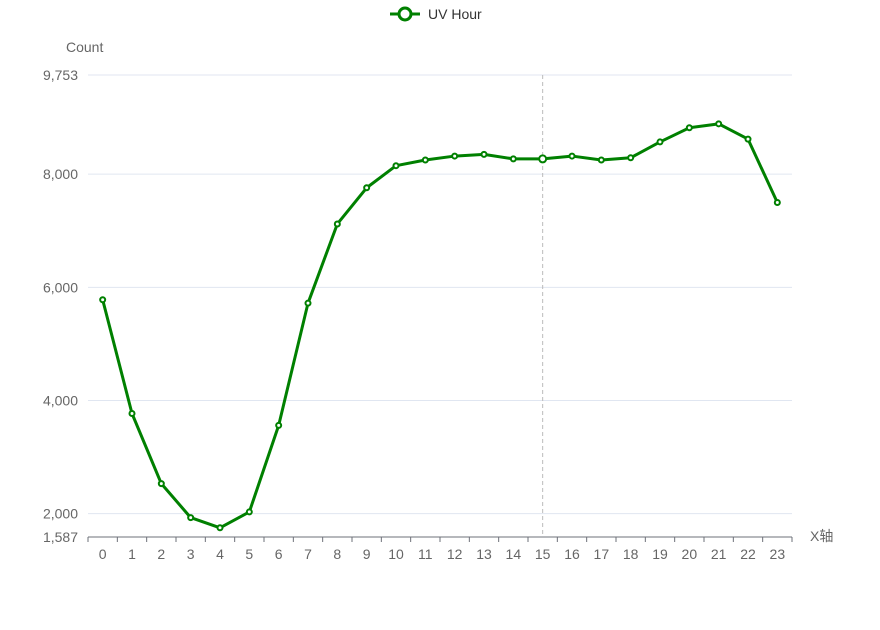 This screenshot has height=630, width=880. I want to click on x-tick-label: 18, so click(631, 554).